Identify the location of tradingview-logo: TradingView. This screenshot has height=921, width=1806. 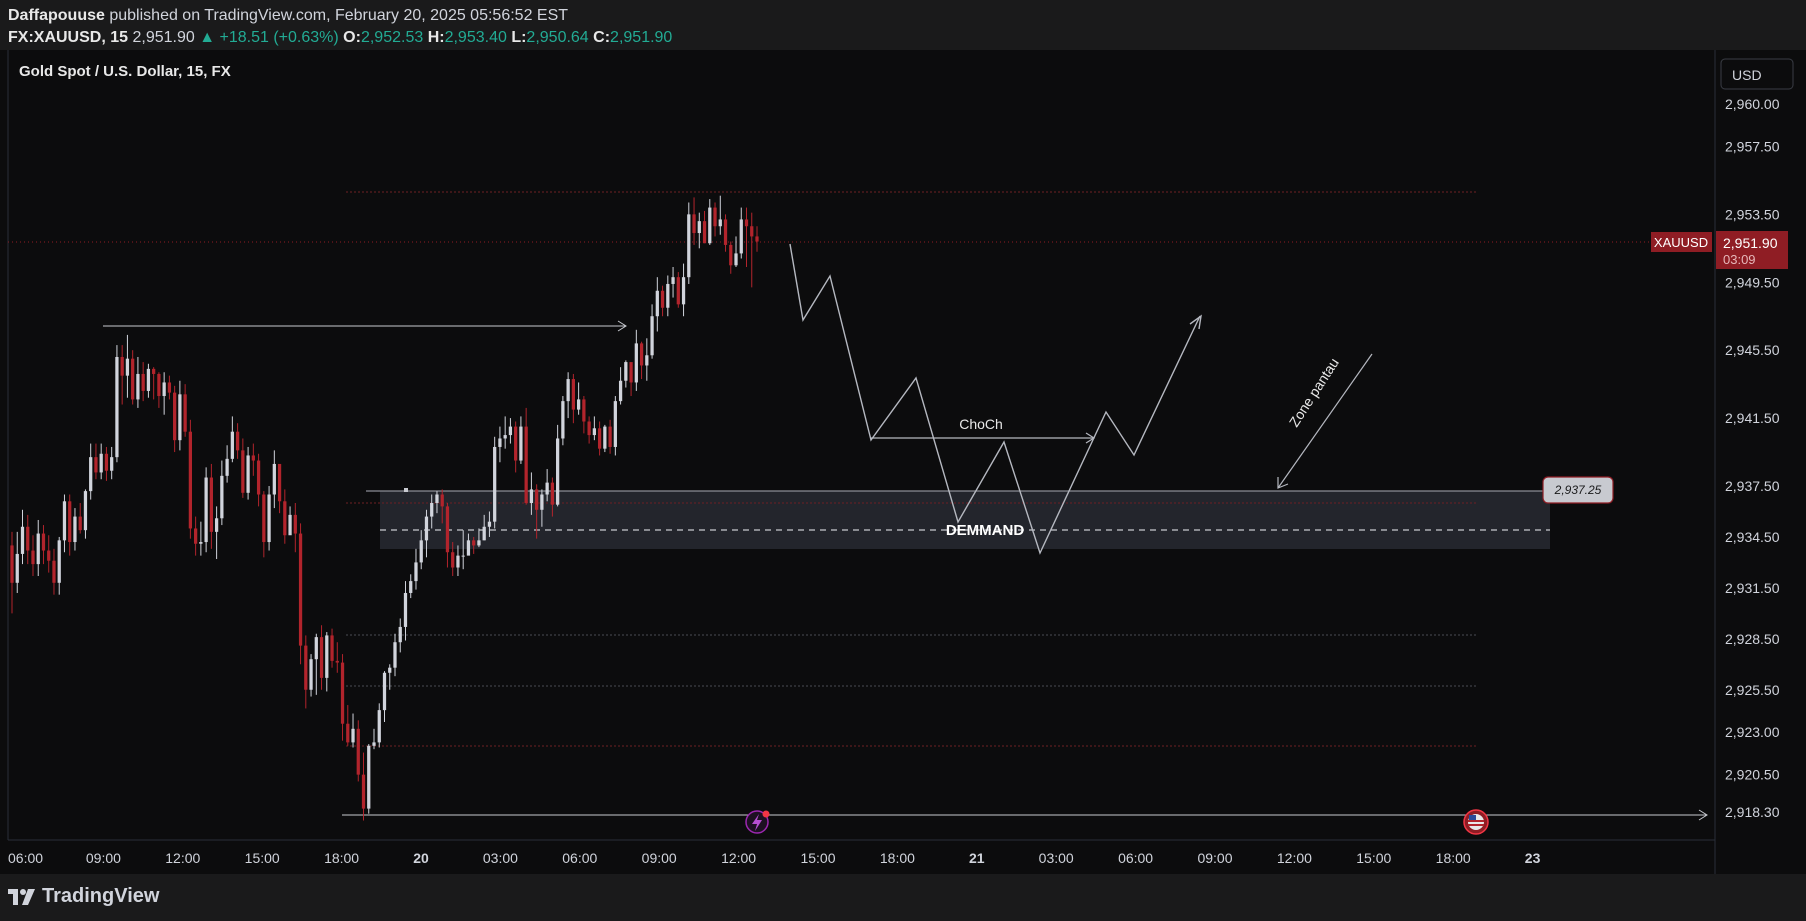
(83, 896).